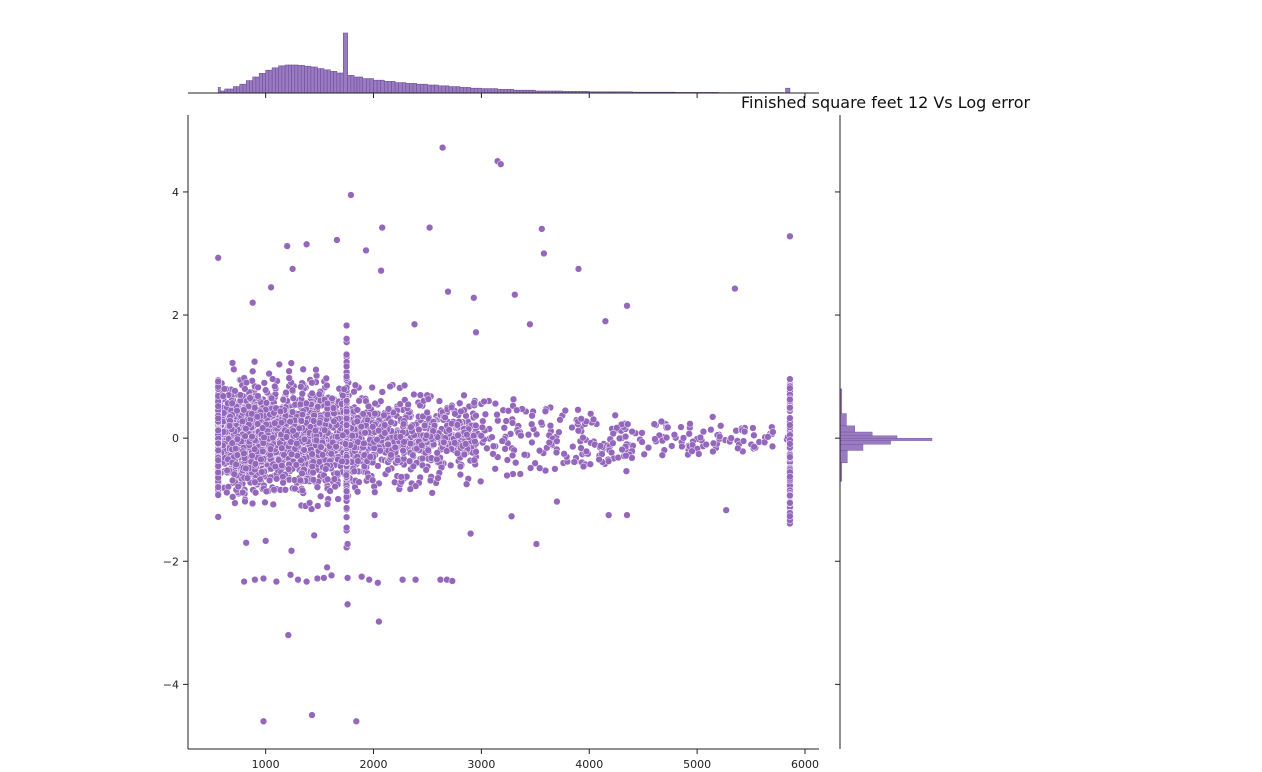  What do you see at coordinates (171, 561) in the screenshot?
I see `y-tick-label: −2` at bounding box center [171, 561].